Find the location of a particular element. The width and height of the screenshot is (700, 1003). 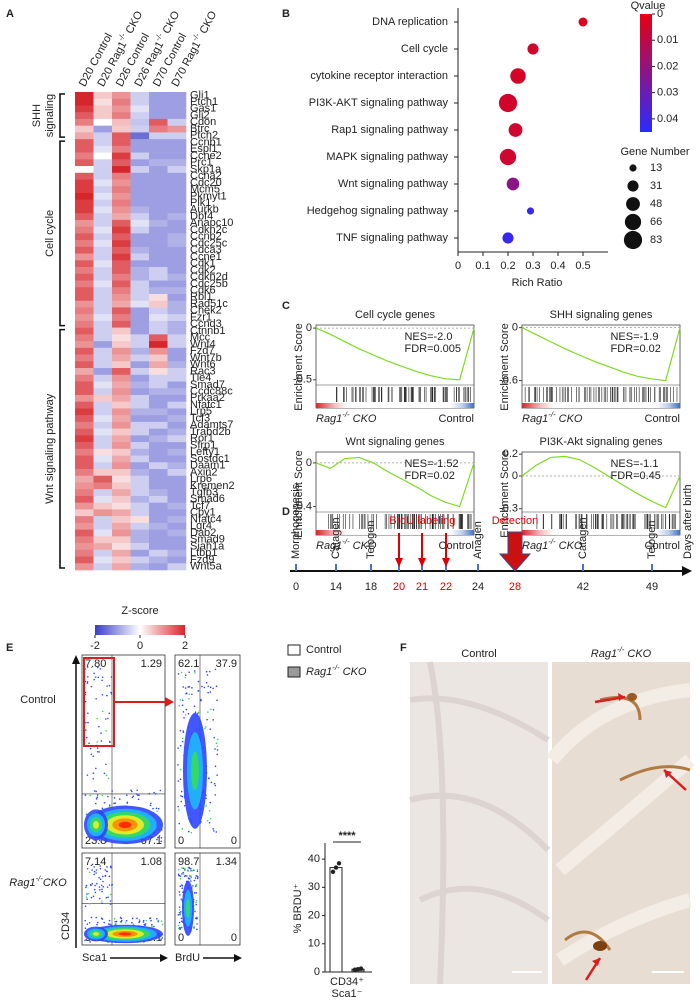

group-label: Rag1-/- CKO is located at coordinates (346, 417).